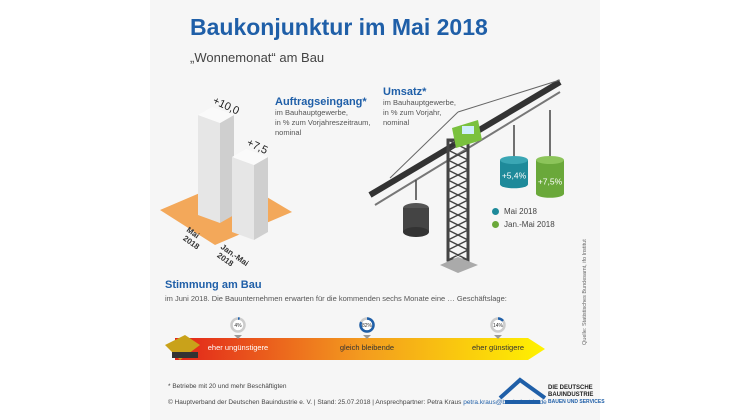  I want to click on mood-label: gleich bleibende, so click(367, 347).